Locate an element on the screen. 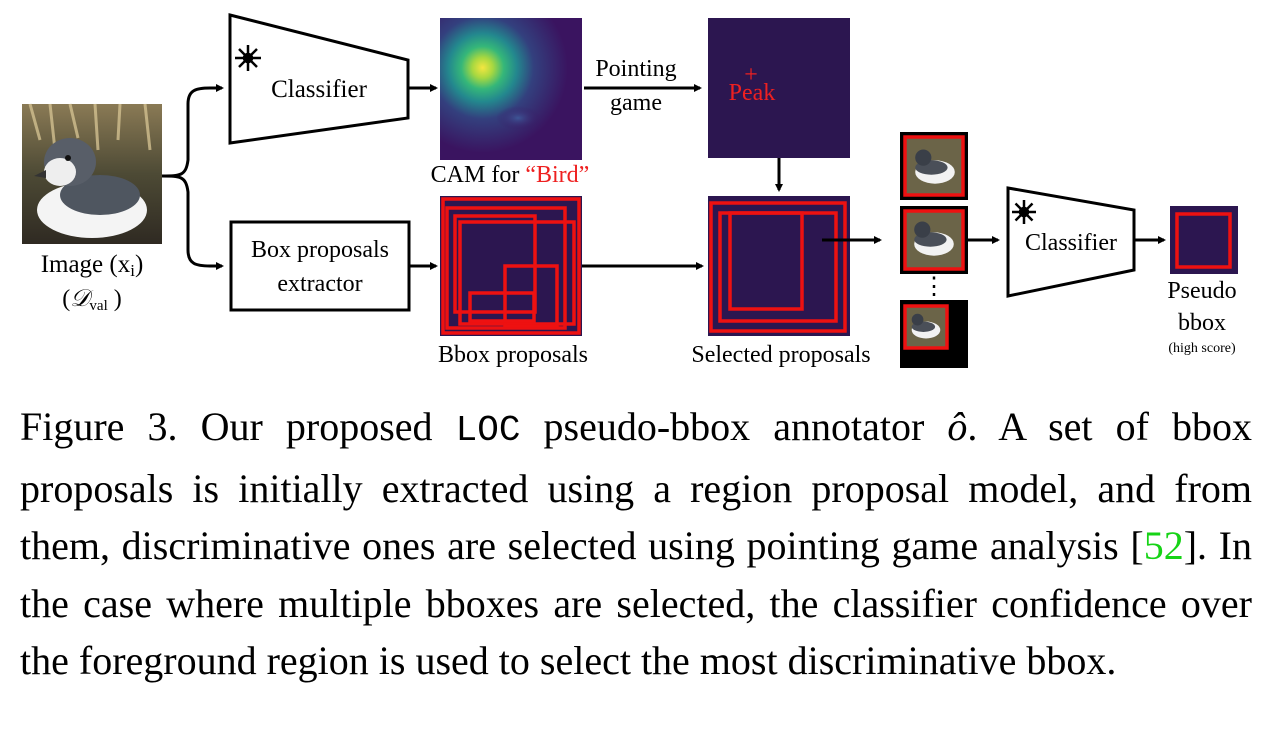 This screenshot has width=1288, height=751. cam-heatmap is located at coordinates (511, 89).